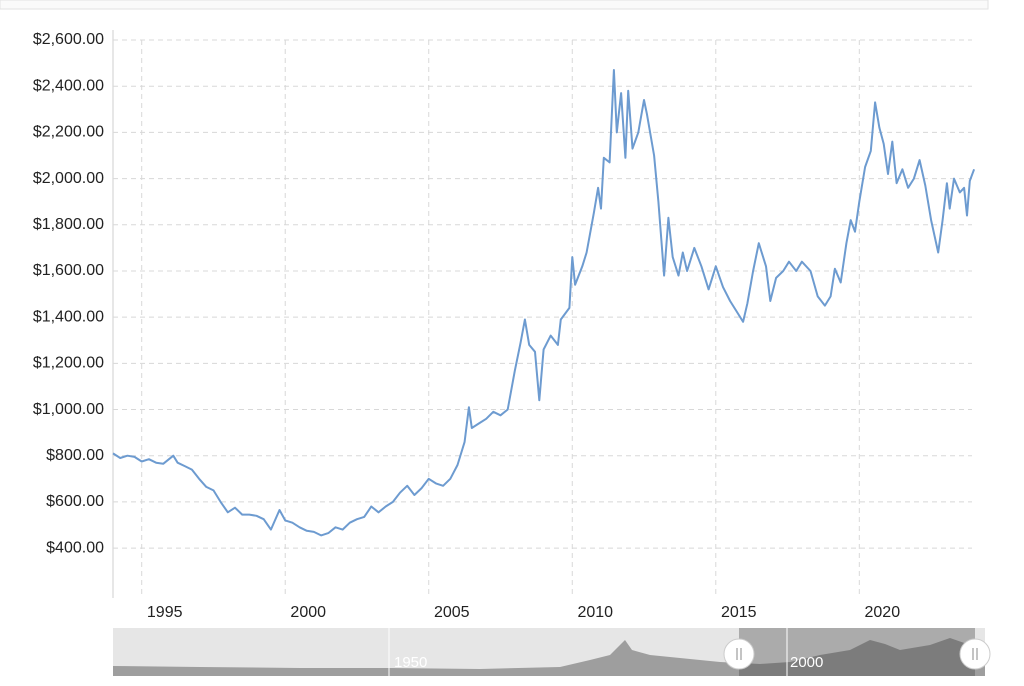 Image resolution: width=1024 pixels, height=686 pixels. Describe the element at coordinates (308, 612) in the screenshot. I see `x-tick-label: 2000` at that location.